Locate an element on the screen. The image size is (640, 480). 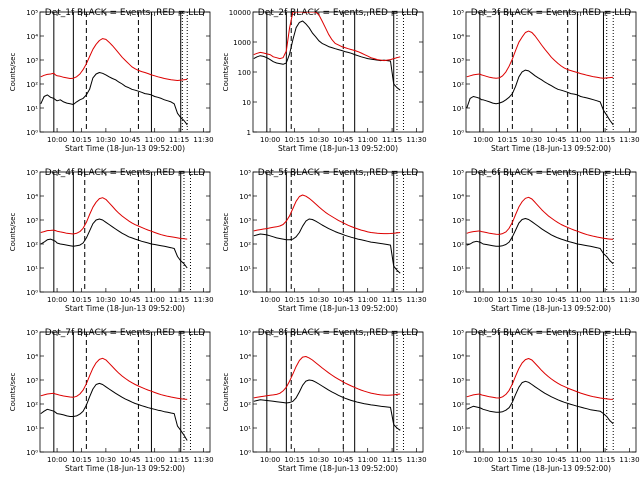
panel-title: Det_1f BLACK = Events, RED = LLD is located at coordinates (125, 13).